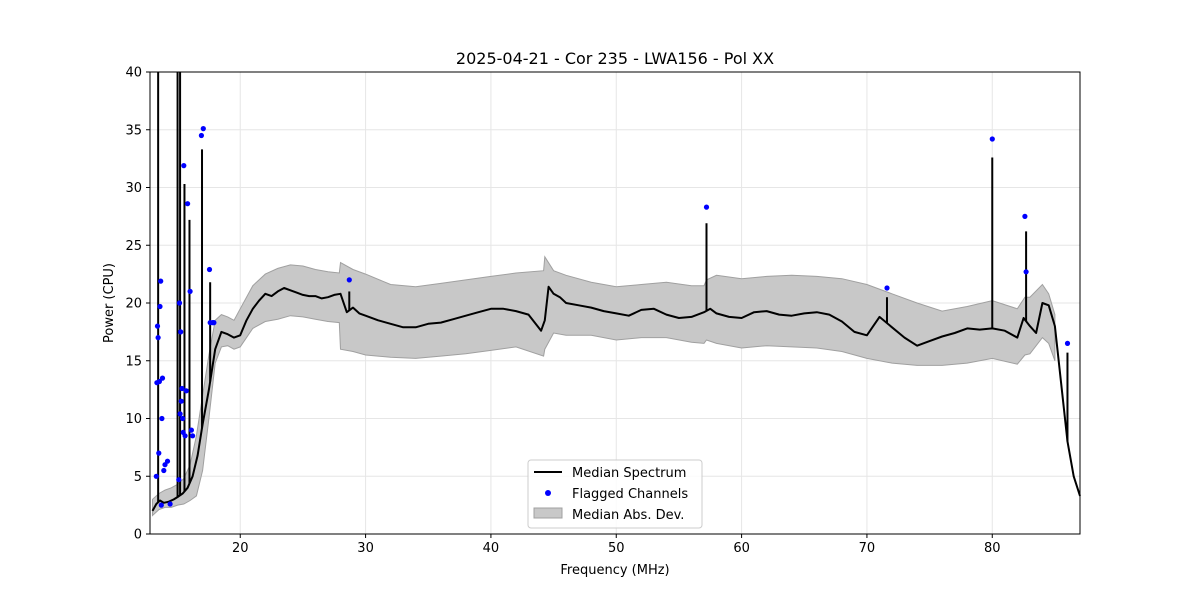  Describe the element at coordinates (133, 188) in the screenshot. I see `y-tick-label: 30` at that location.